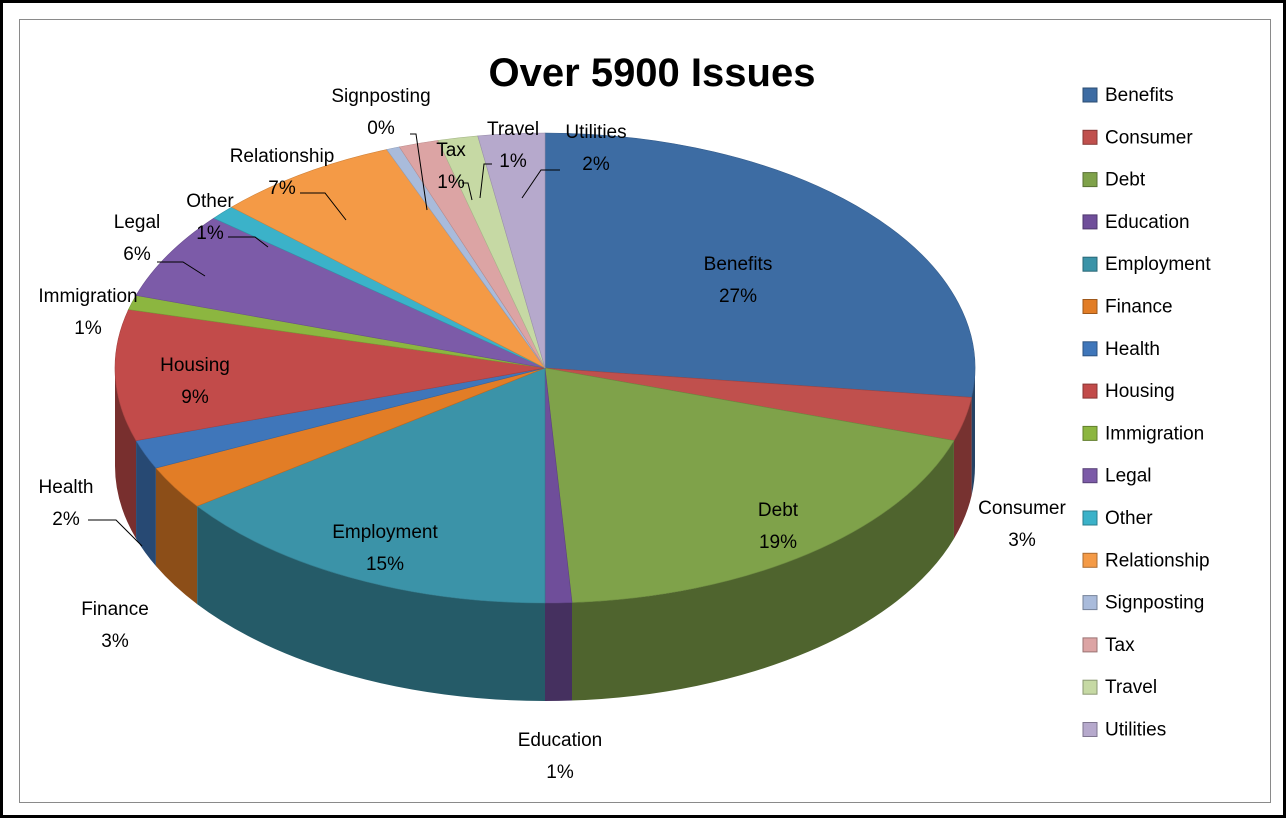 Image resolution: width=1286 pixels, height=818 pixels. Describe the element at coordinates (66, 487) in the screenshot. I see `slice-label-health: Health` at that location.